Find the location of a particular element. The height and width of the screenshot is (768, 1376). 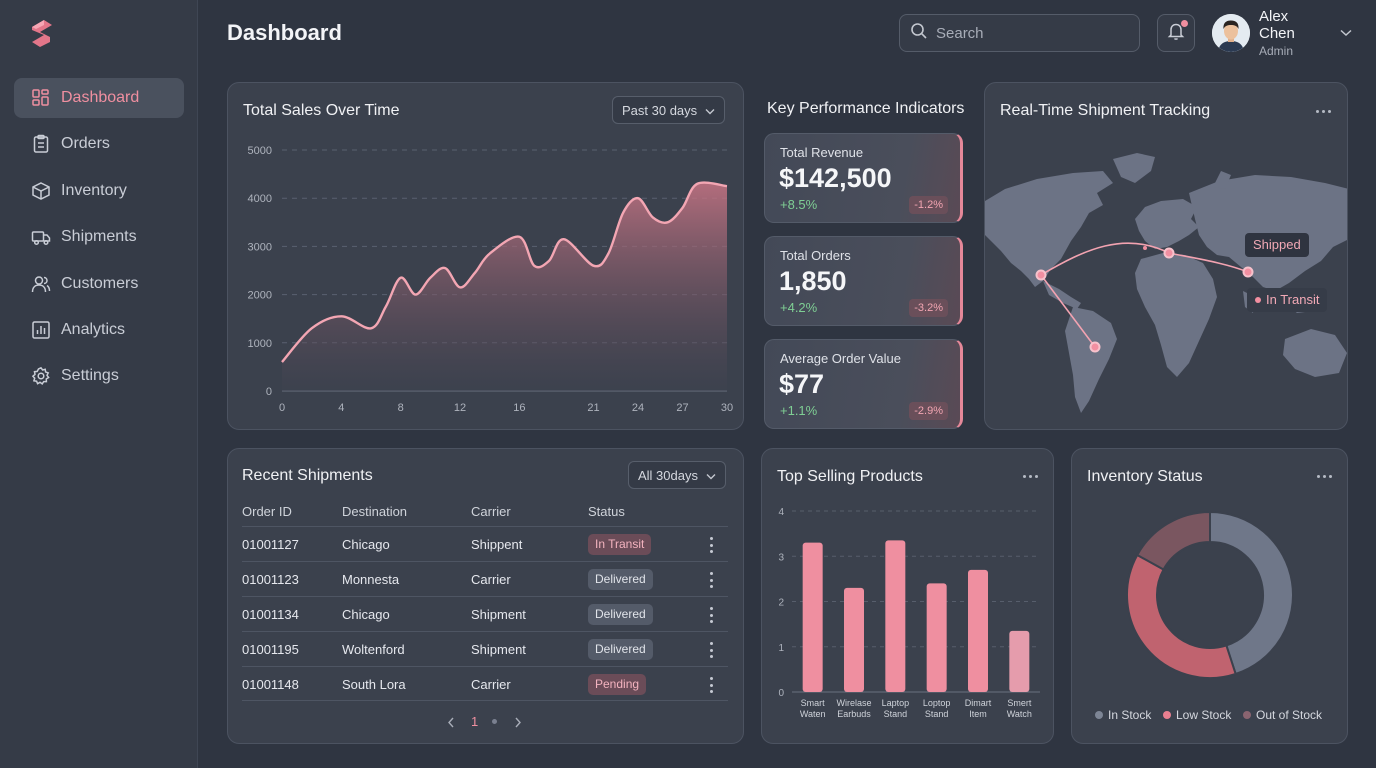

grid-icon is located at coordinates (41, 98).